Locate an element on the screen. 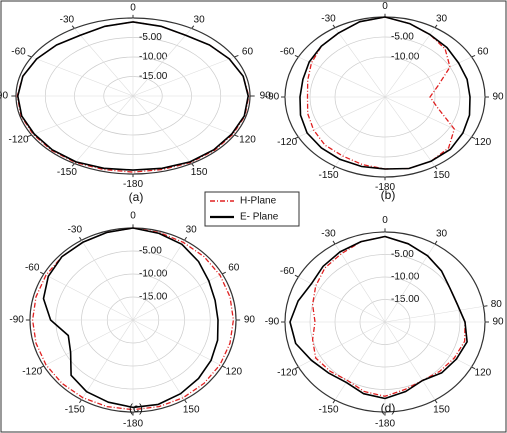 The height and width of the screenshot is (433, 507). angle-label: 80 is located at coordinates (497, 304).